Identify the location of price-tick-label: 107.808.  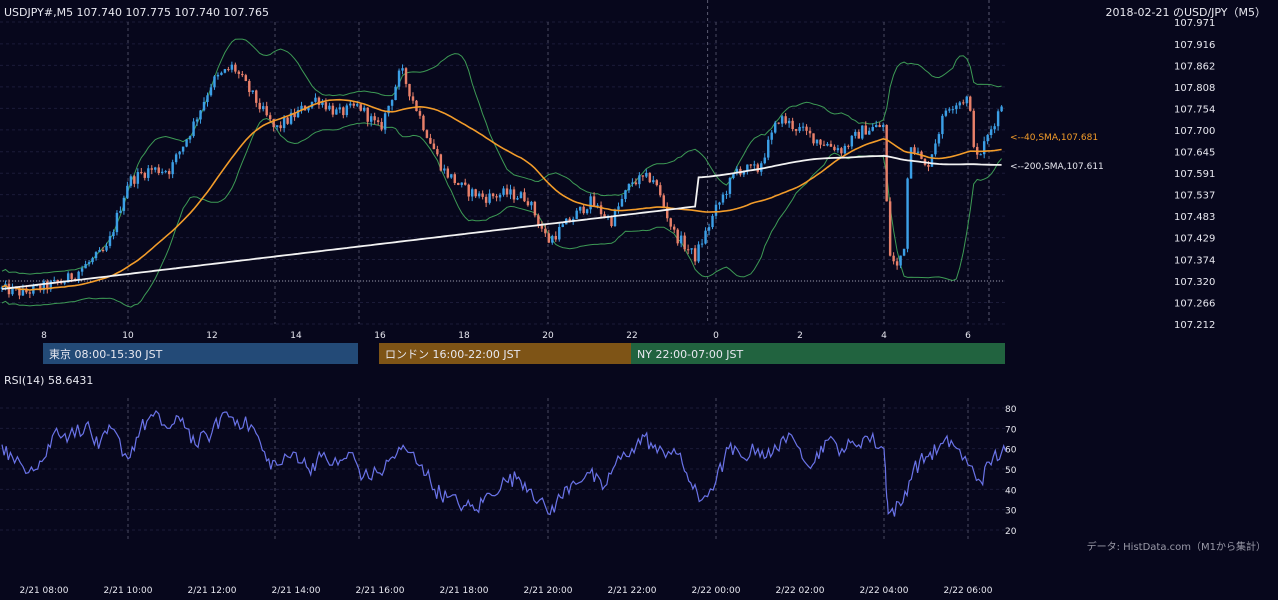
(1194, 88).